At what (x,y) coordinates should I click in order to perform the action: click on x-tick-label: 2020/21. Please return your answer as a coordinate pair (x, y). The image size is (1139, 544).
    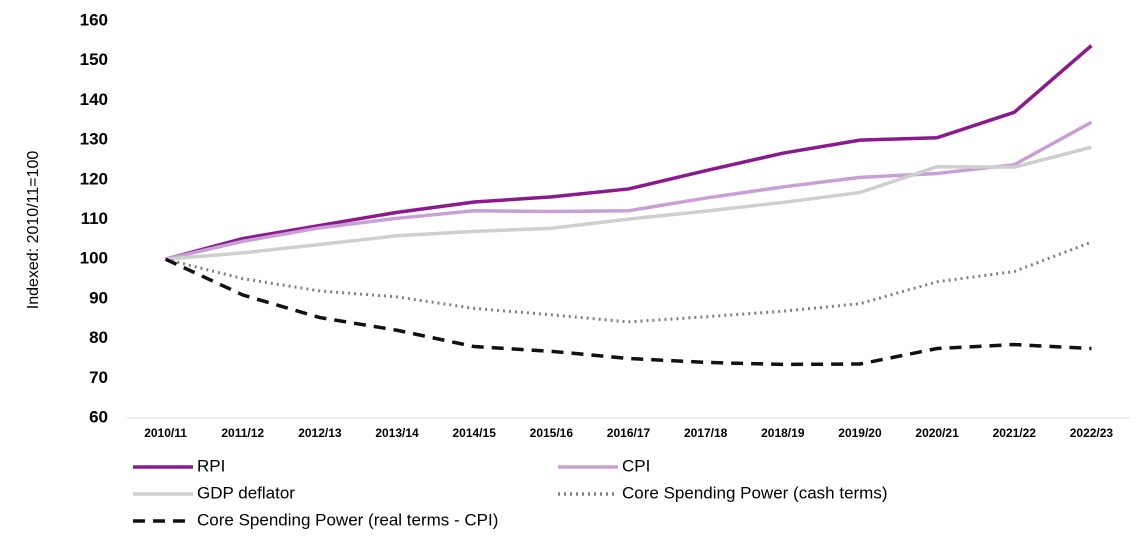
    Looking at the image, I should click on (937, 433).